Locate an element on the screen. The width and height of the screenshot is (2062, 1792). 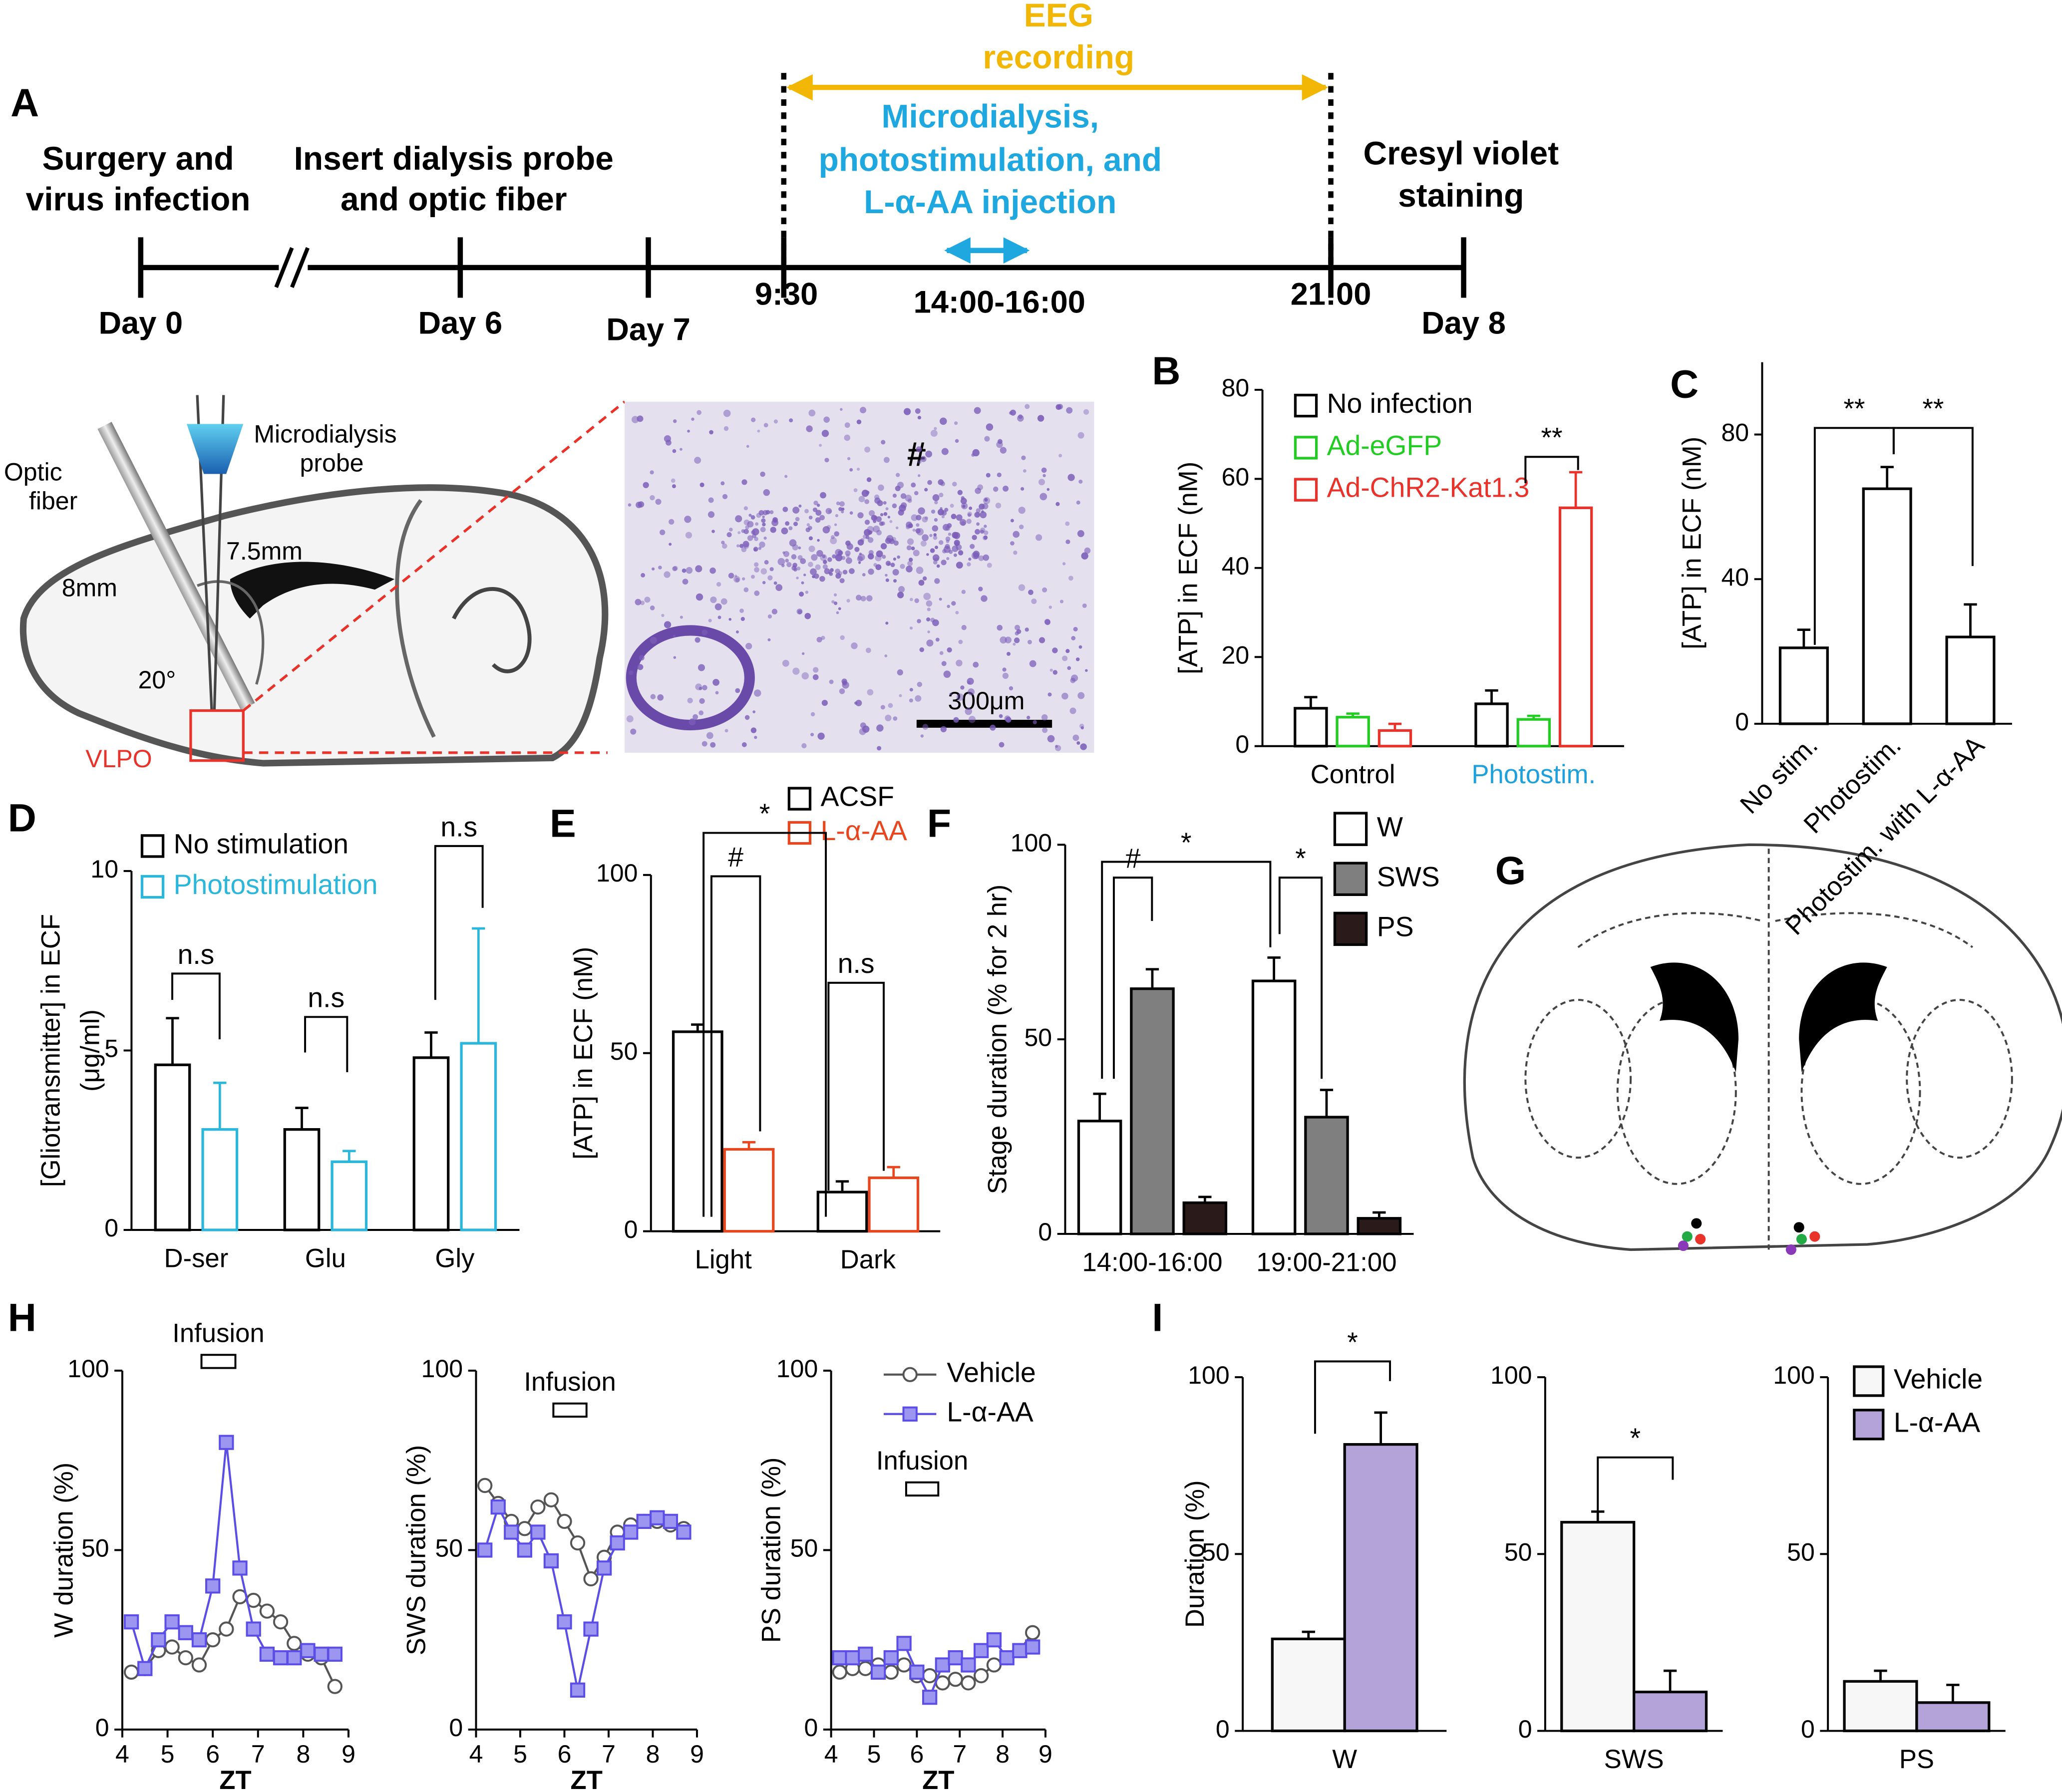
histology-mark: # is located at coordinates (916, 454).